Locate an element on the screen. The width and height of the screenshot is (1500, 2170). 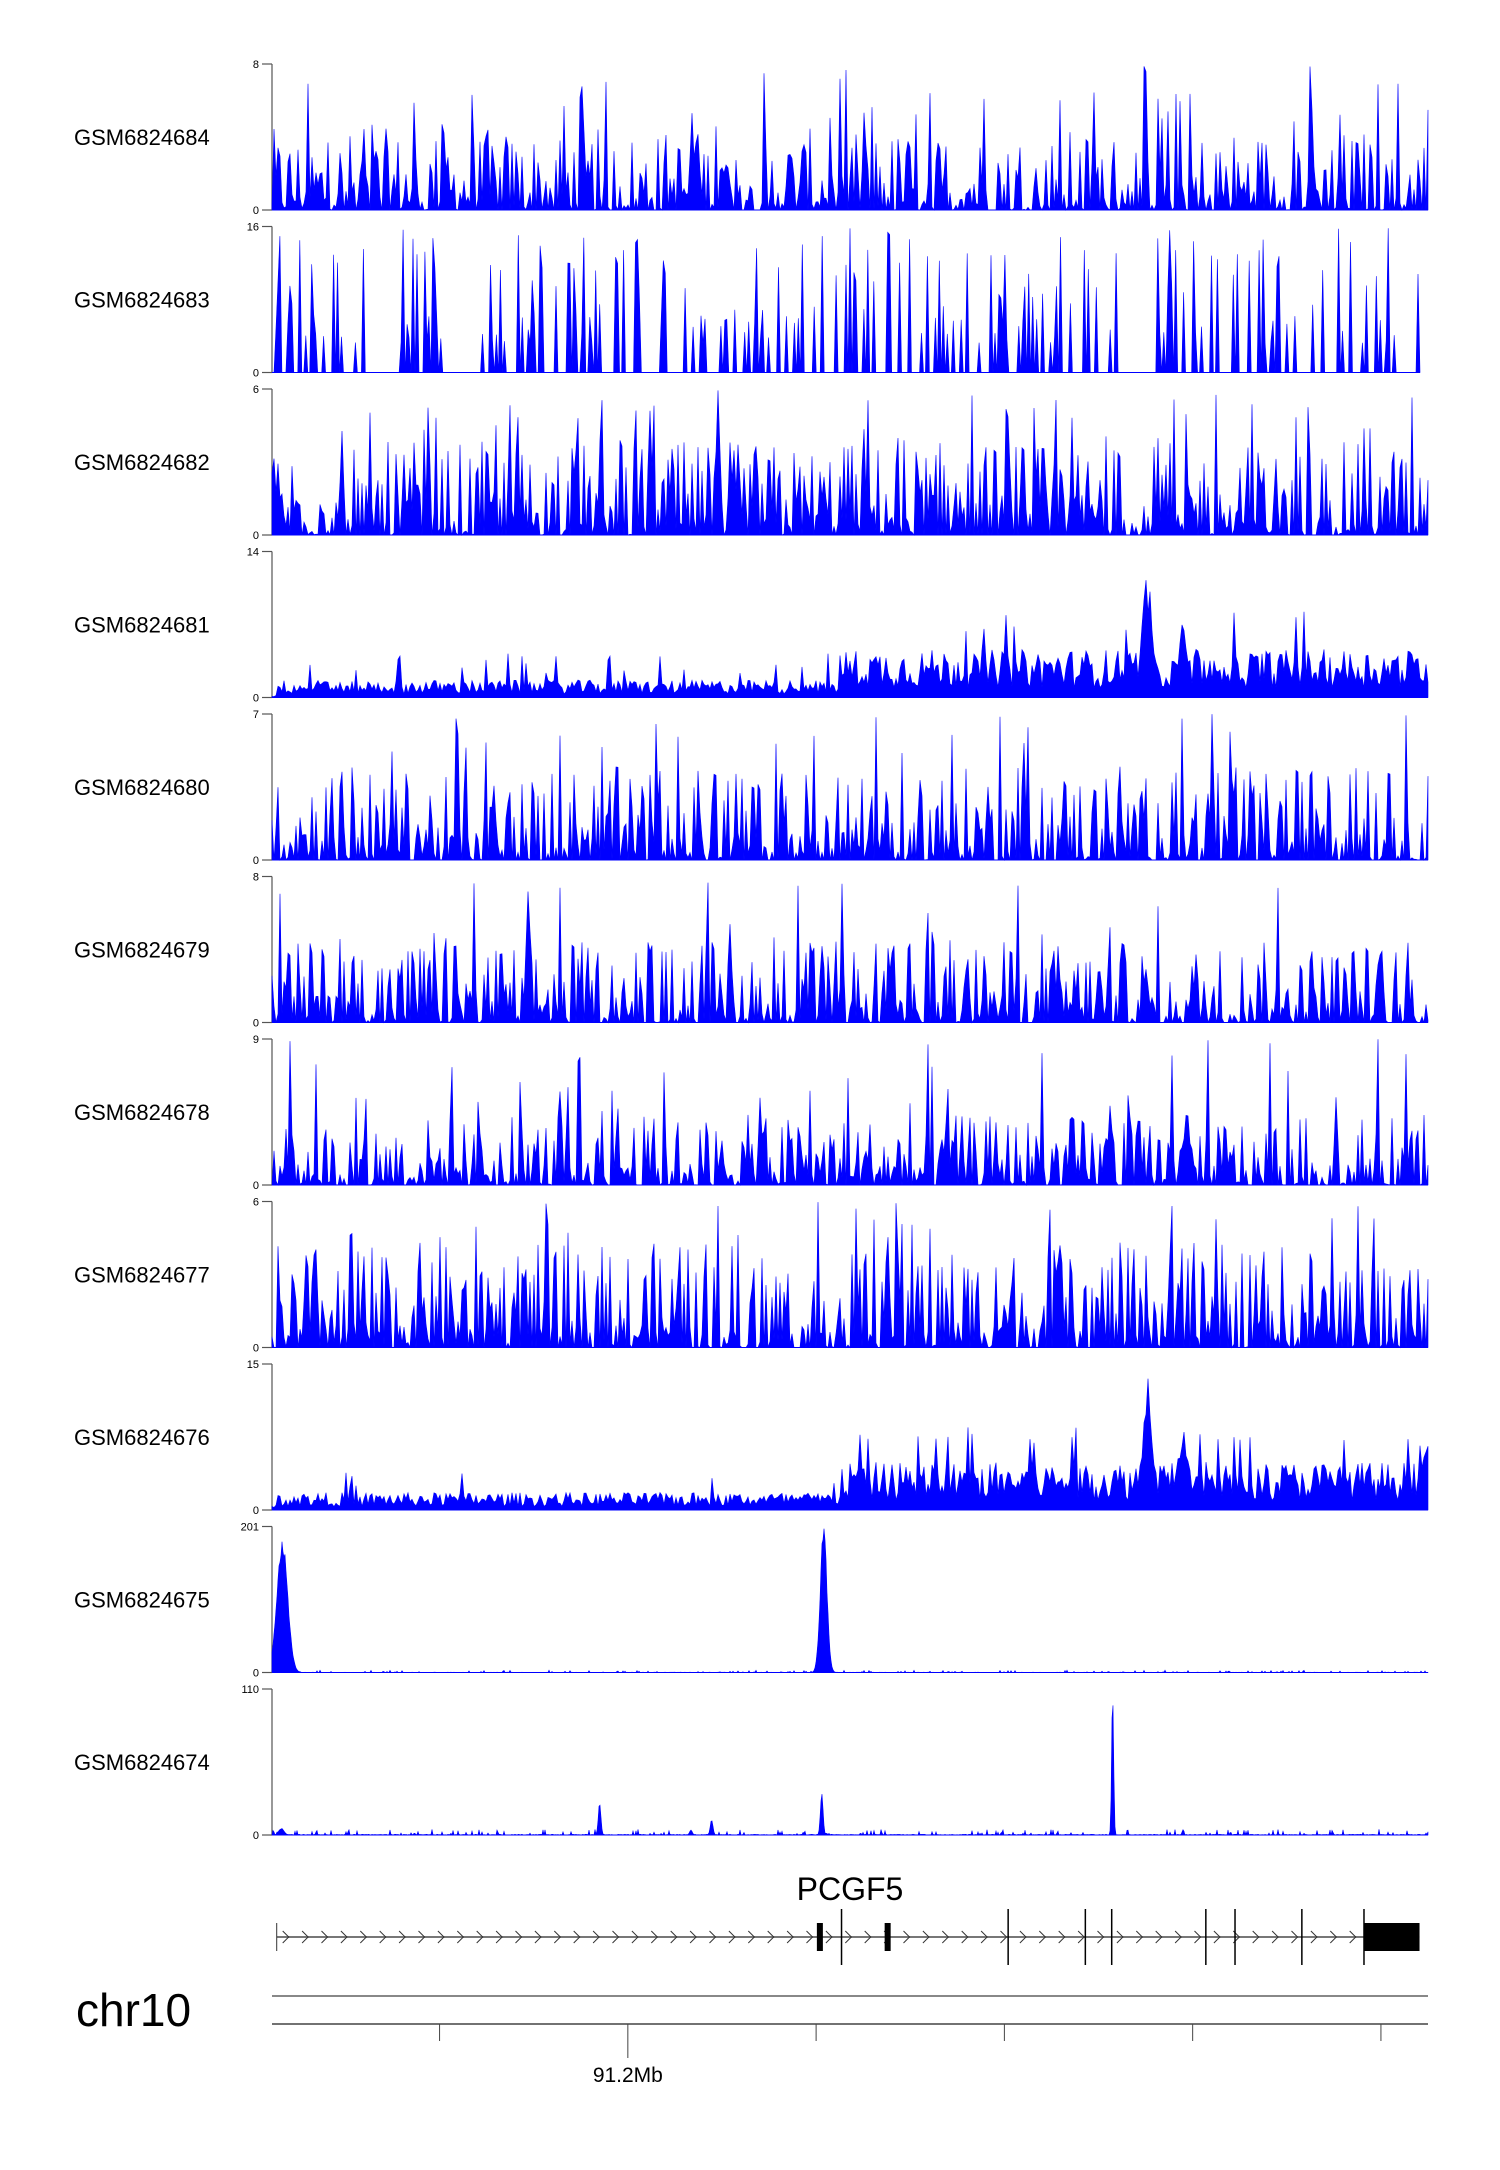
track-GSM6824677: GSM6824677 6 0 is located at coordinates (751, 1276).